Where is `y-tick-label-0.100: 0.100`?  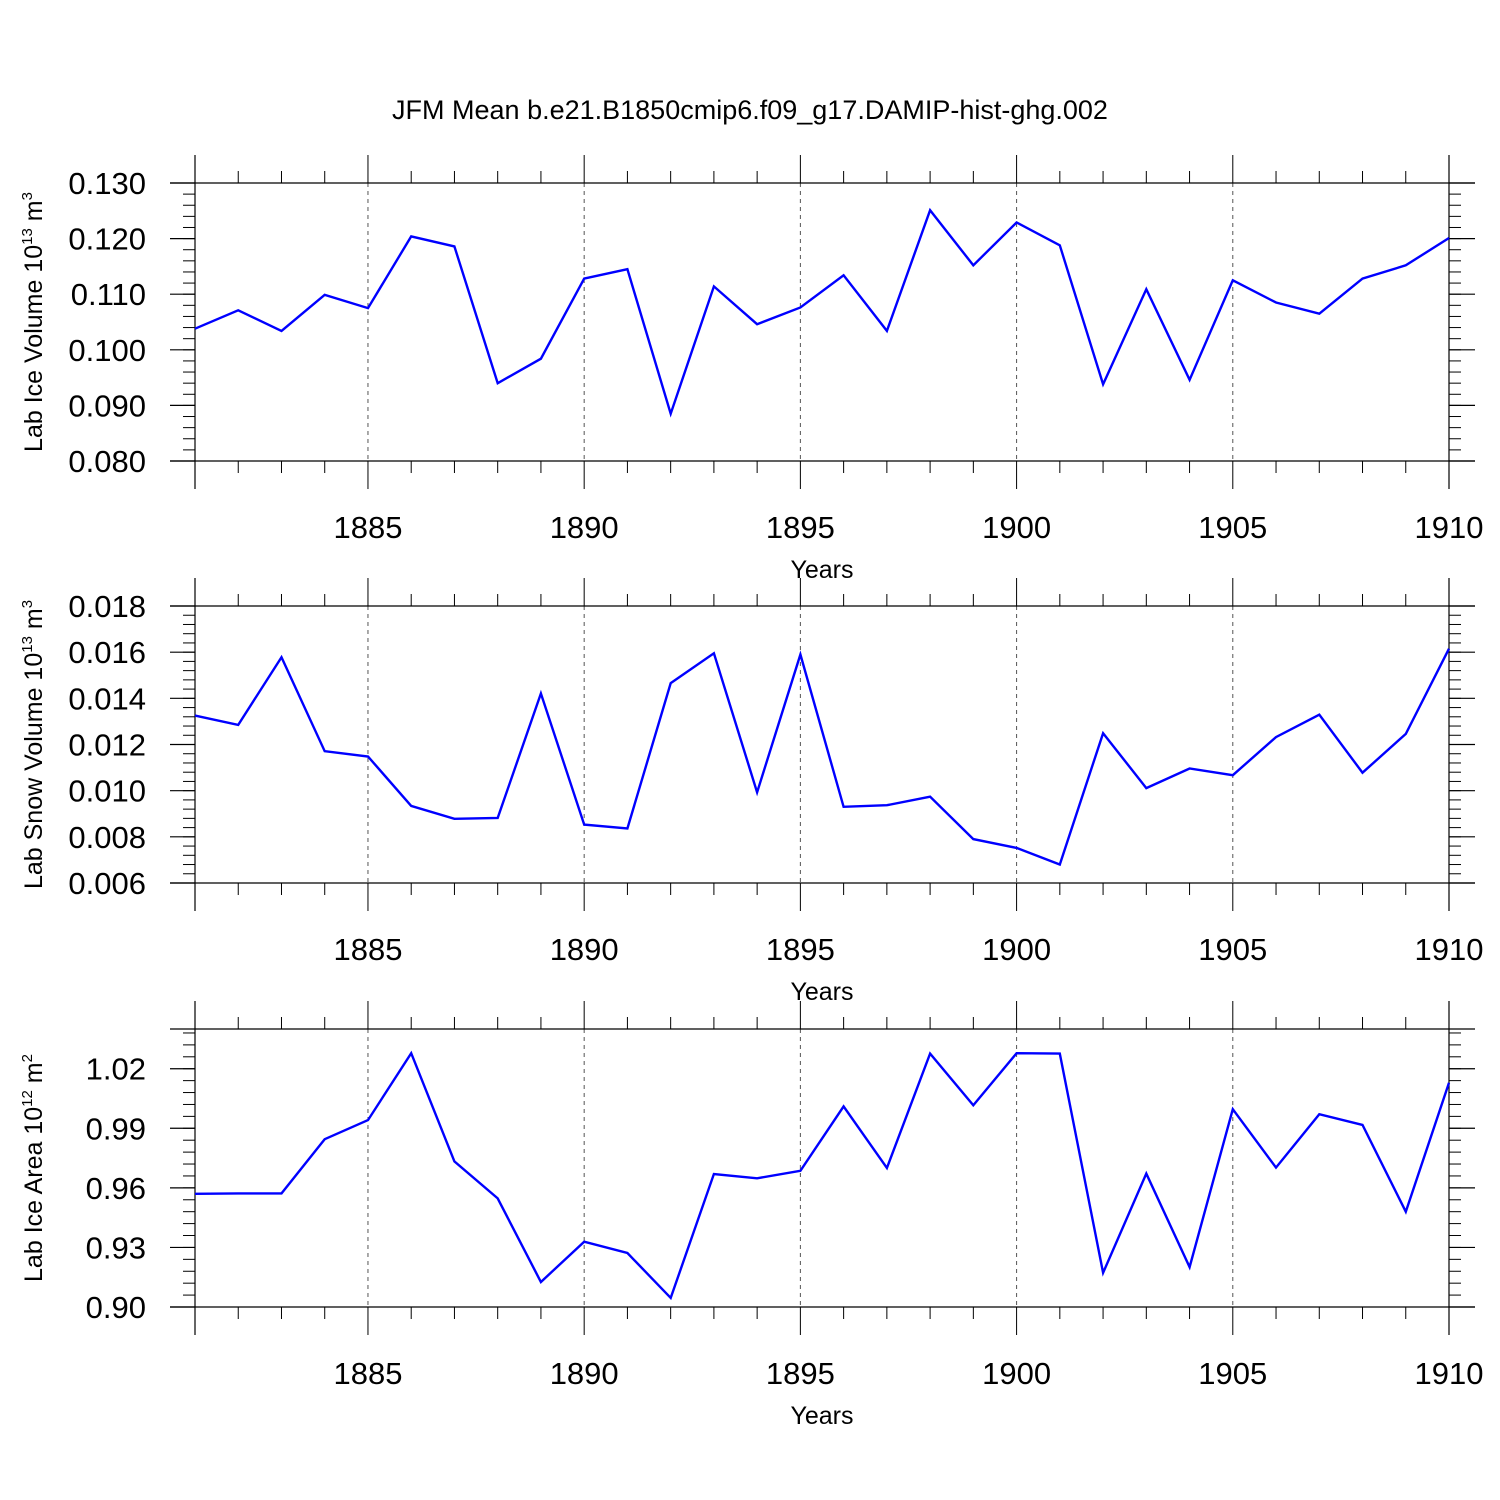
y-tick-label-0.100: 0.100 is located at coordinates (107, 350).